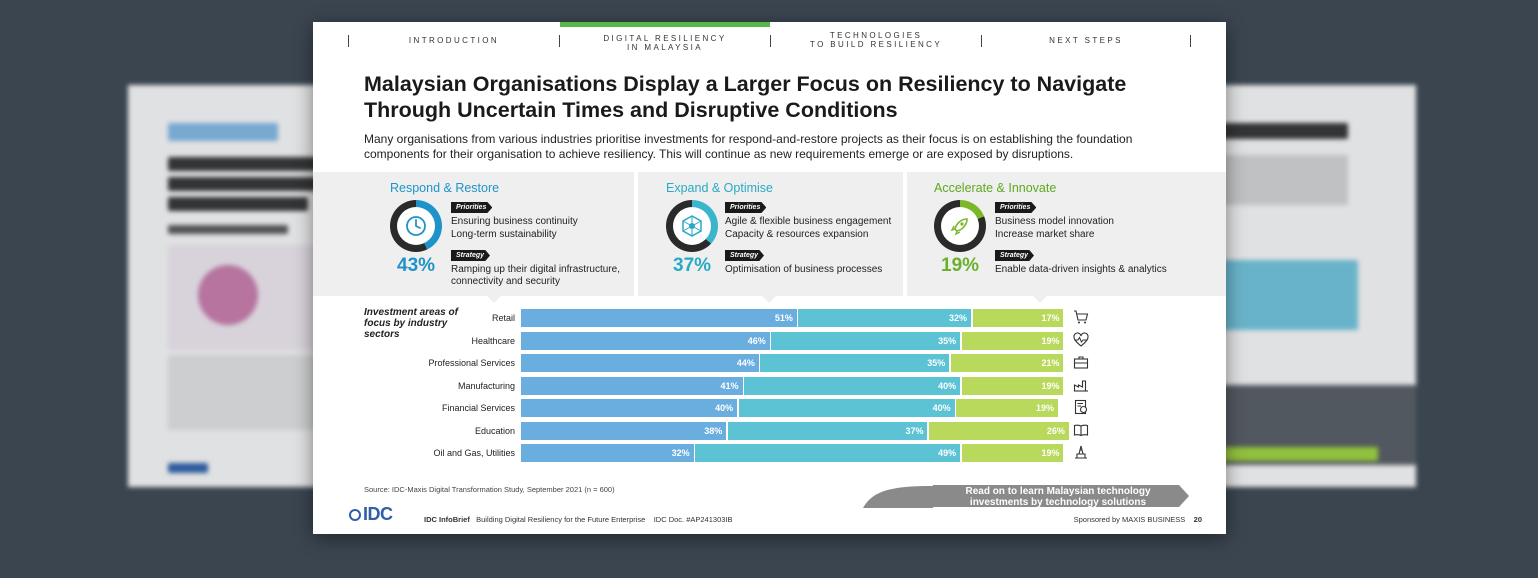 This screenshot has width=1538, height=578. I want to click on percent-value: 43%, so click(416, 265).